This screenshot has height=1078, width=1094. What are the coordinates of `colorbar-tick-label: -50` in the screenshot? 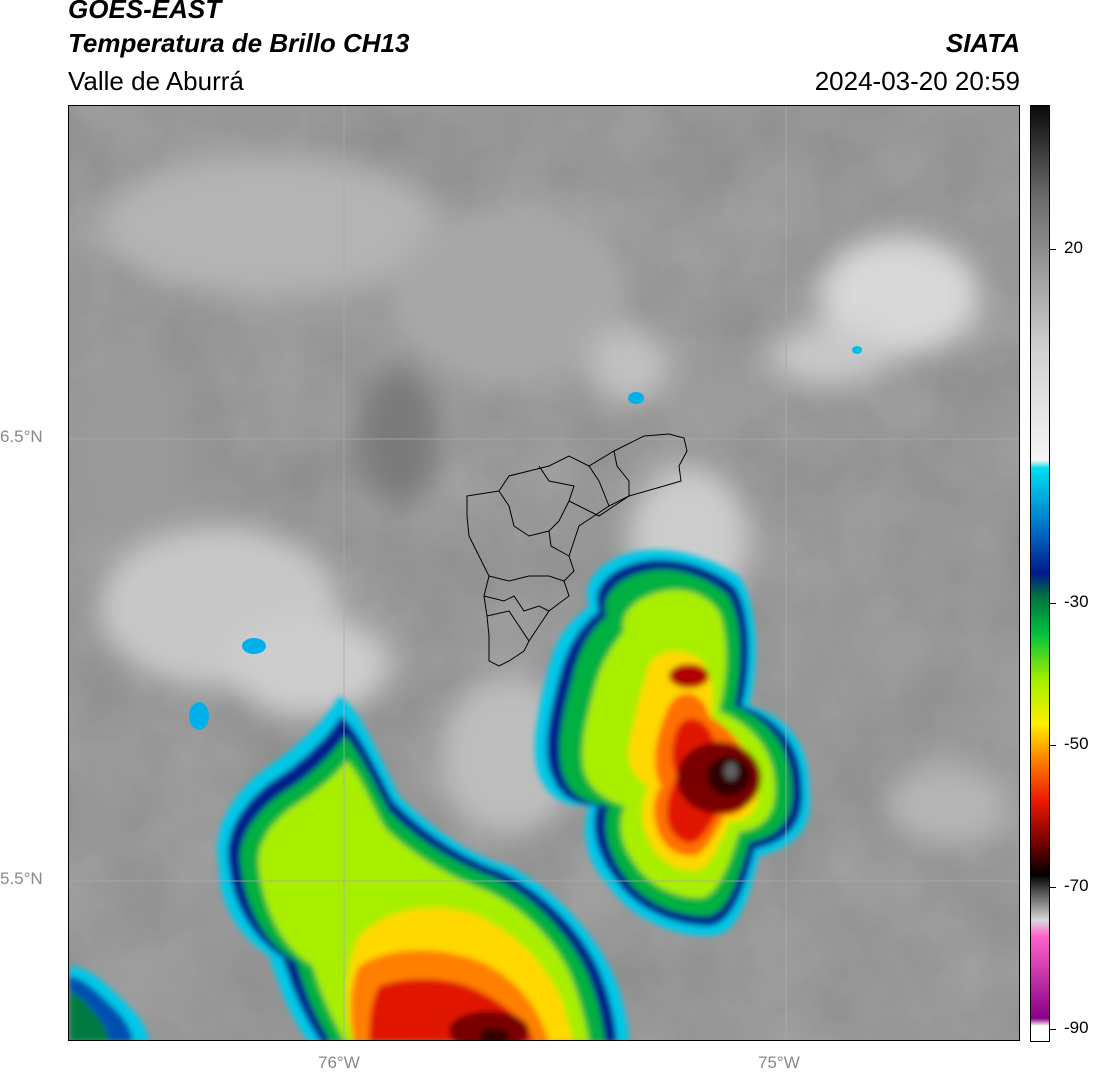 It's located at (1076, 743).